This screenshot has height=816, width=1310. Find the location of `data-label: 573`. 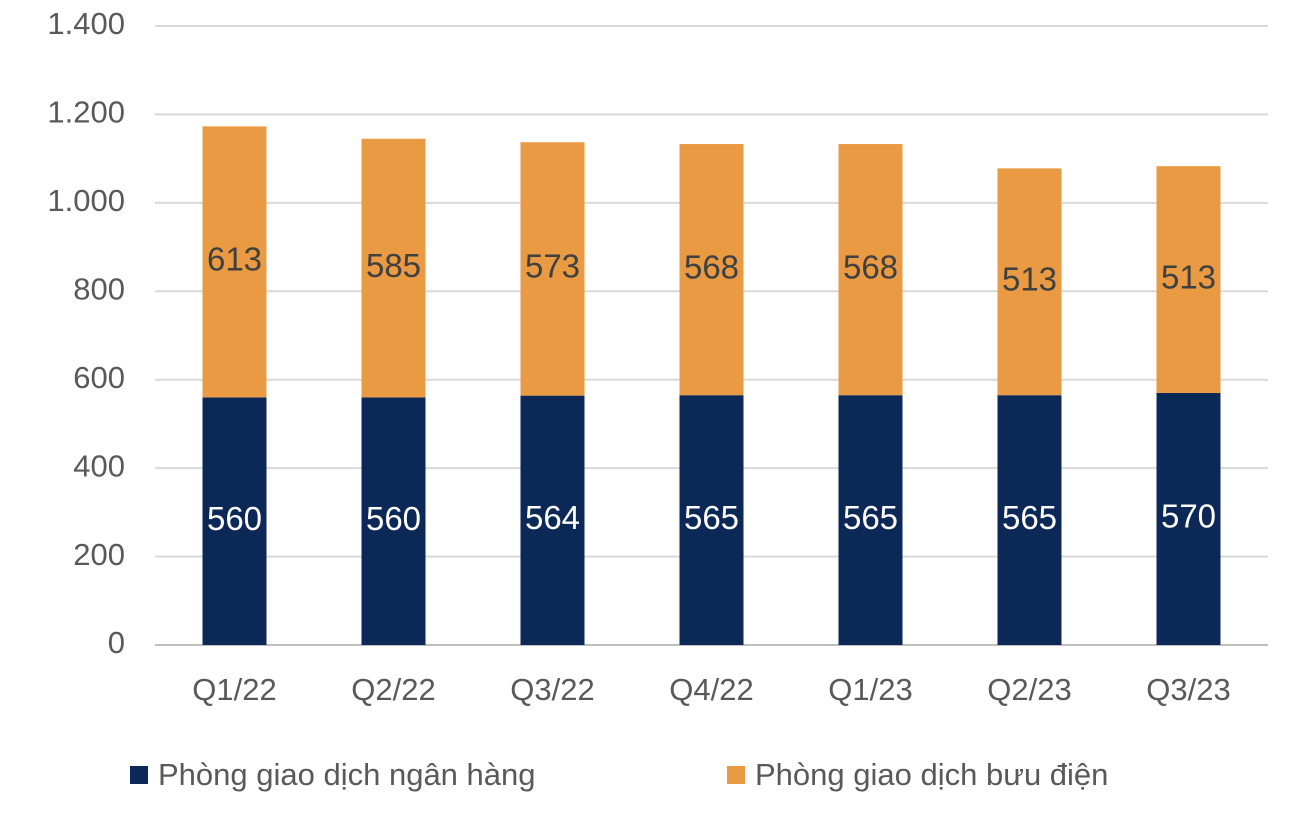

data-label: 573 is located at coordinates (552, 266).